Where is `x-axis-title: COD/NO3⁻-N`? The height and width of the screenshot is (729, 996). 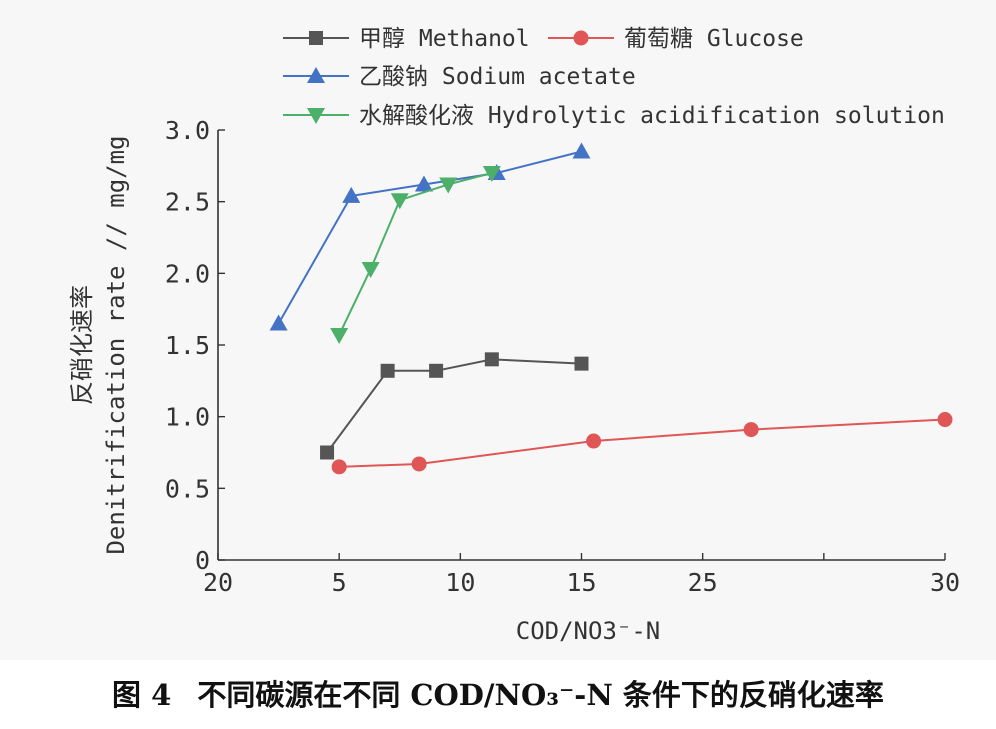 x-axis-title: COD/NO3⁻-N is located at coordinates (588, 631).